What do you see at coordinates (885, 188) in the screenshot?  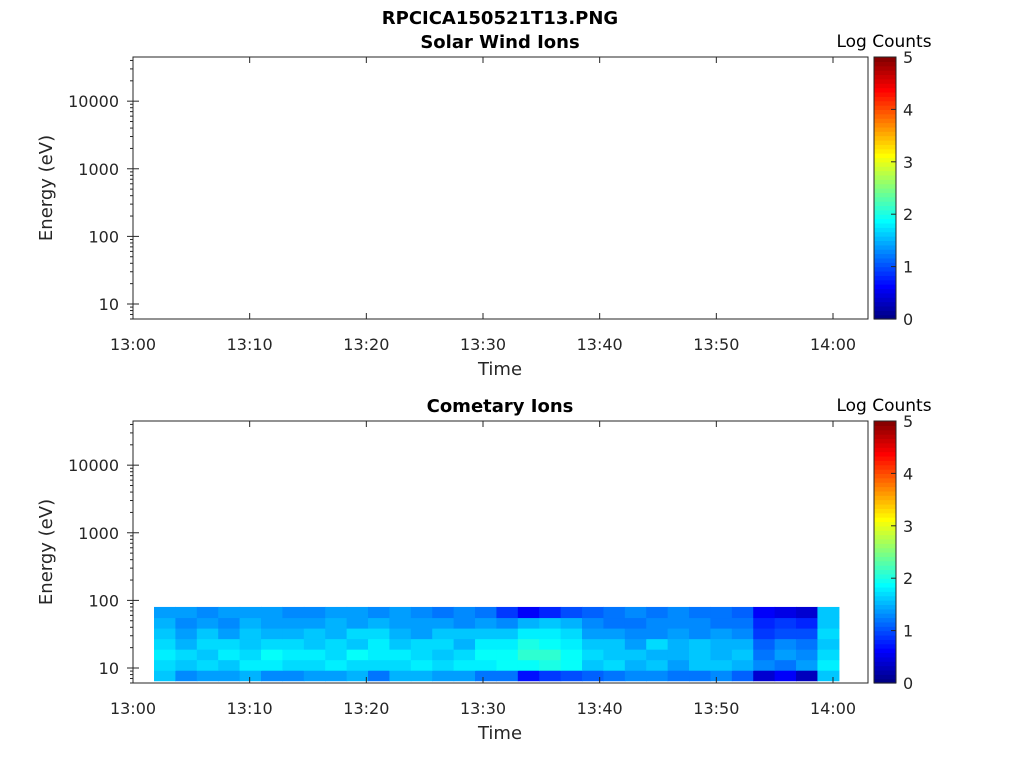 I see `colorbar-frame` at bounding box center [885, 188].